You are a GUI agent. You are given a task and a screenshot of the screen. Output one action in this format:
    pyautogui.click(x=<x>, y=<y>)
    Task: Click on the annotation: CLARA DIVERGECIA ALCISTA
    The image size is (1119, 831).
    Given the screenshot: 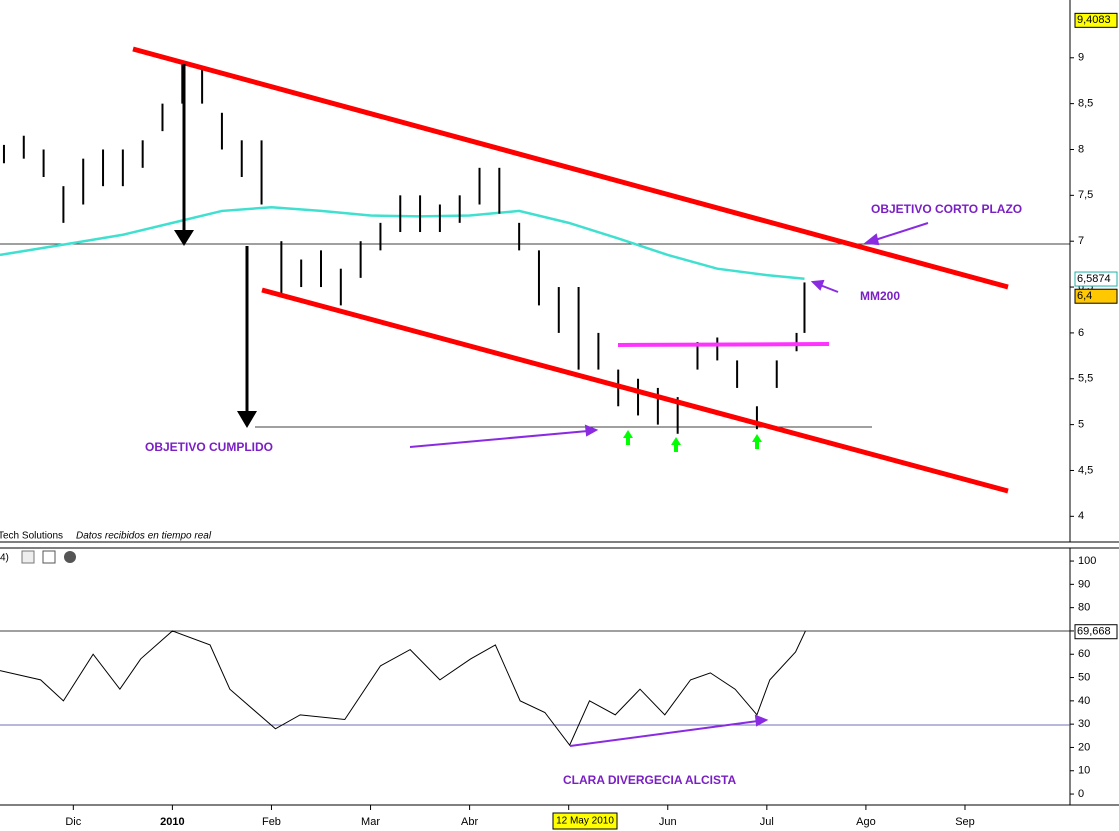 What is the action you would take?
    pyautogui.click(x=649, y=780)
    